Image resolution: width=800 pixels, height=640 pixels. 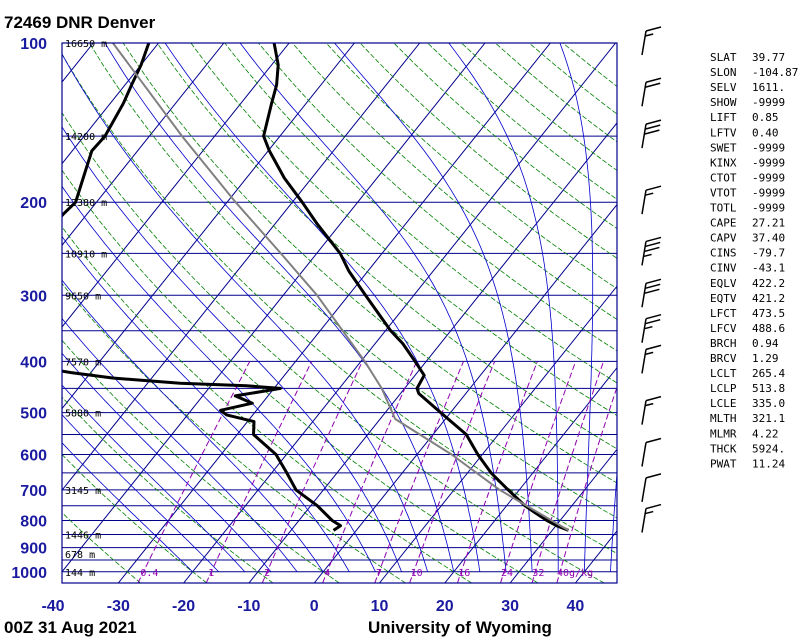 What do you see at coordinates (723, 418) in the screenshot?
I see `index-name: MLTH` at bounding box center [723, 418].